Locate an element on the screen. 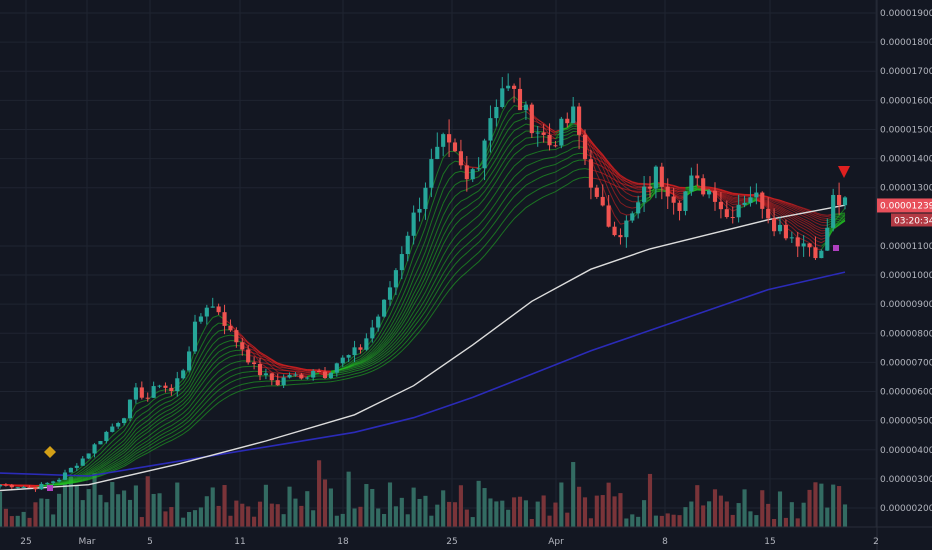 The image size is (932, 550). time-axis: 25 Mar 5 11 18 25 Apr 8 15 2 is located at coordinates (449, 542).